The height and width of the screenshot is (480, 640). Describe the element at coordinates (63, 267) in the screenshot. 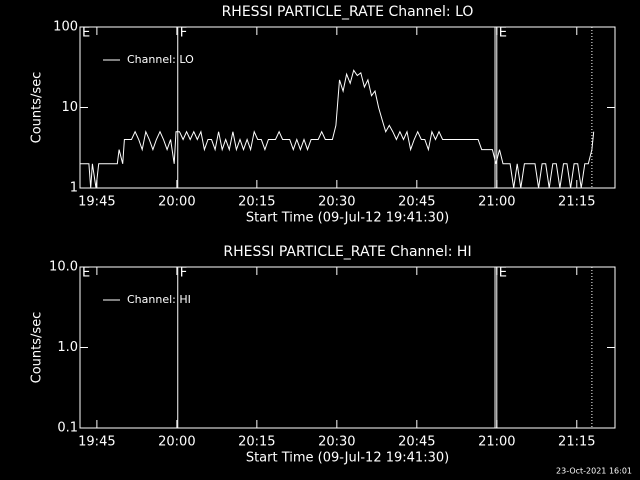

I see `y-tick-label: 10.0` at that location.